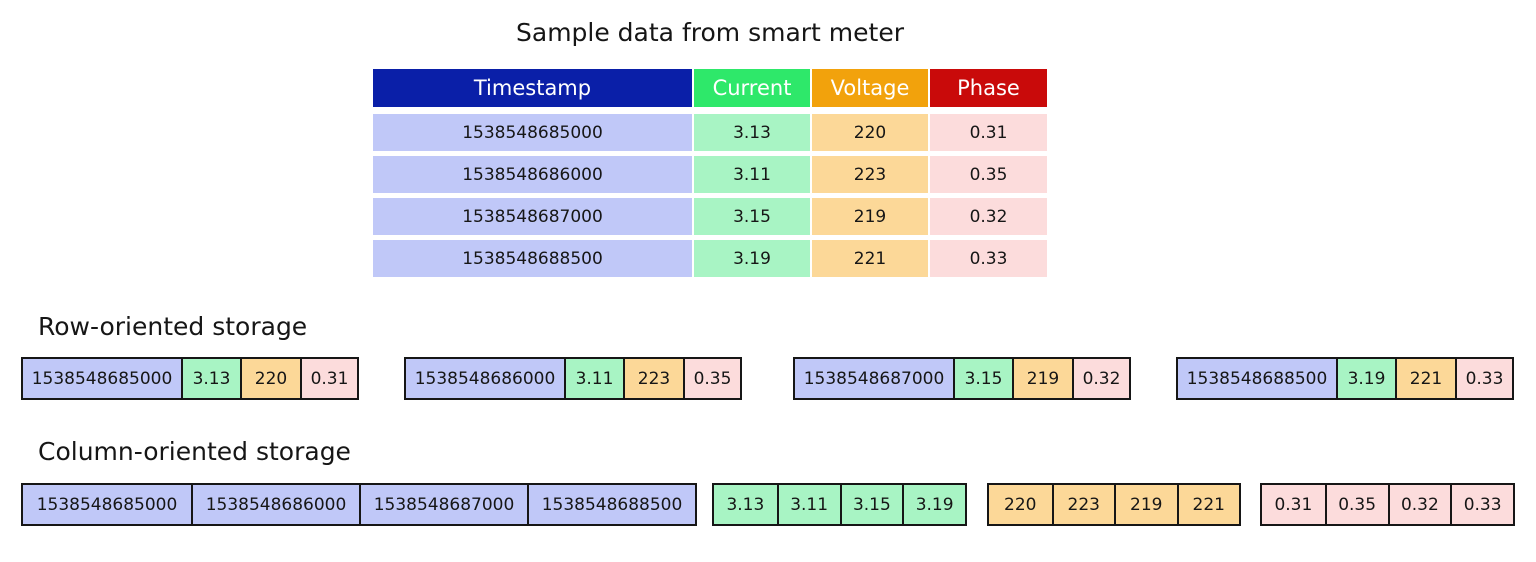 This screenshot has height=562, width=1536. I want to click on table-cell: 0.35, so click(988, 174).